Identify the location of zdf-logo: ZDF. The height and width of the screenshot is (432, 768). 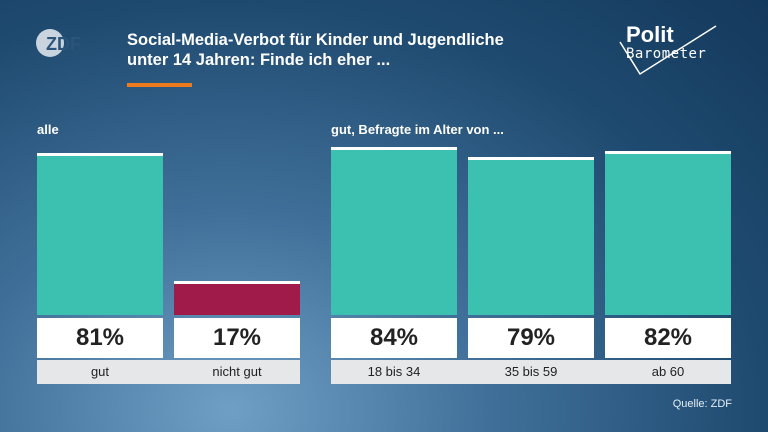
(71, 44).